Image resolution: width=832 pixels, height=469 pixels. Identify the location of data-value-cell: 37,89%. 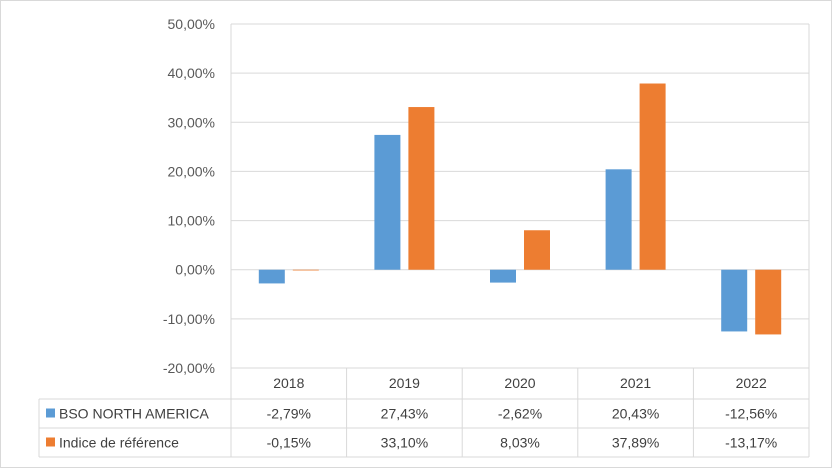
(635, 443).